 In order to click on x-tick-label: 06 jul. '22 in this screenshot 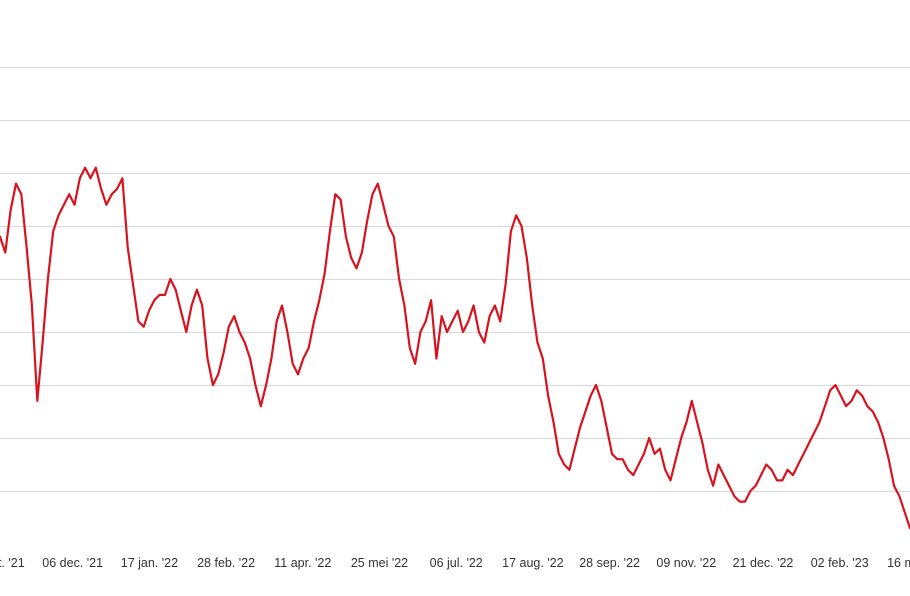, I will do `click(456, 563)`.